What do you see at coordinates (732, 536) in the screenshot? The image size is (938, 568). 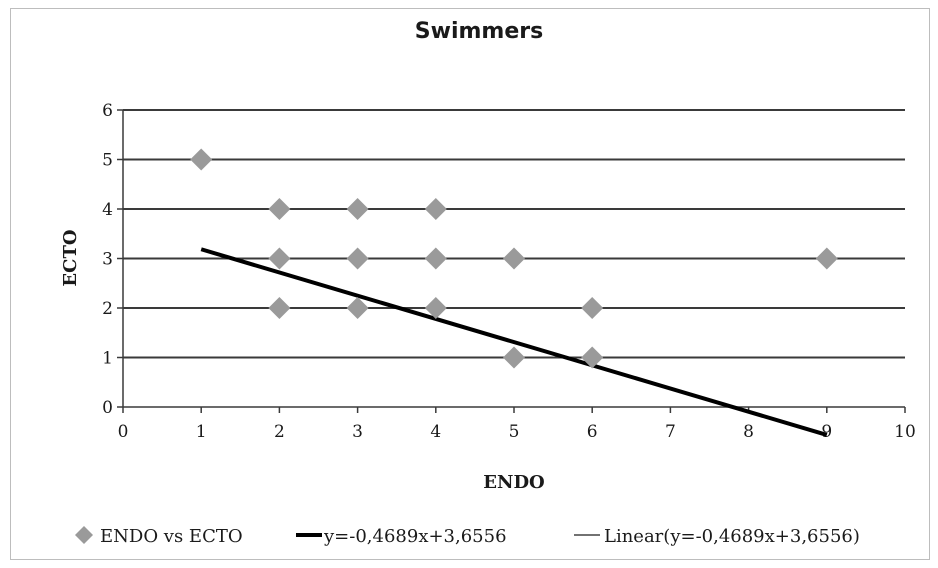 I see `legend-label-linear: Linear(y=-0,4689x+3,6556)` at bounding box center [732, 536].